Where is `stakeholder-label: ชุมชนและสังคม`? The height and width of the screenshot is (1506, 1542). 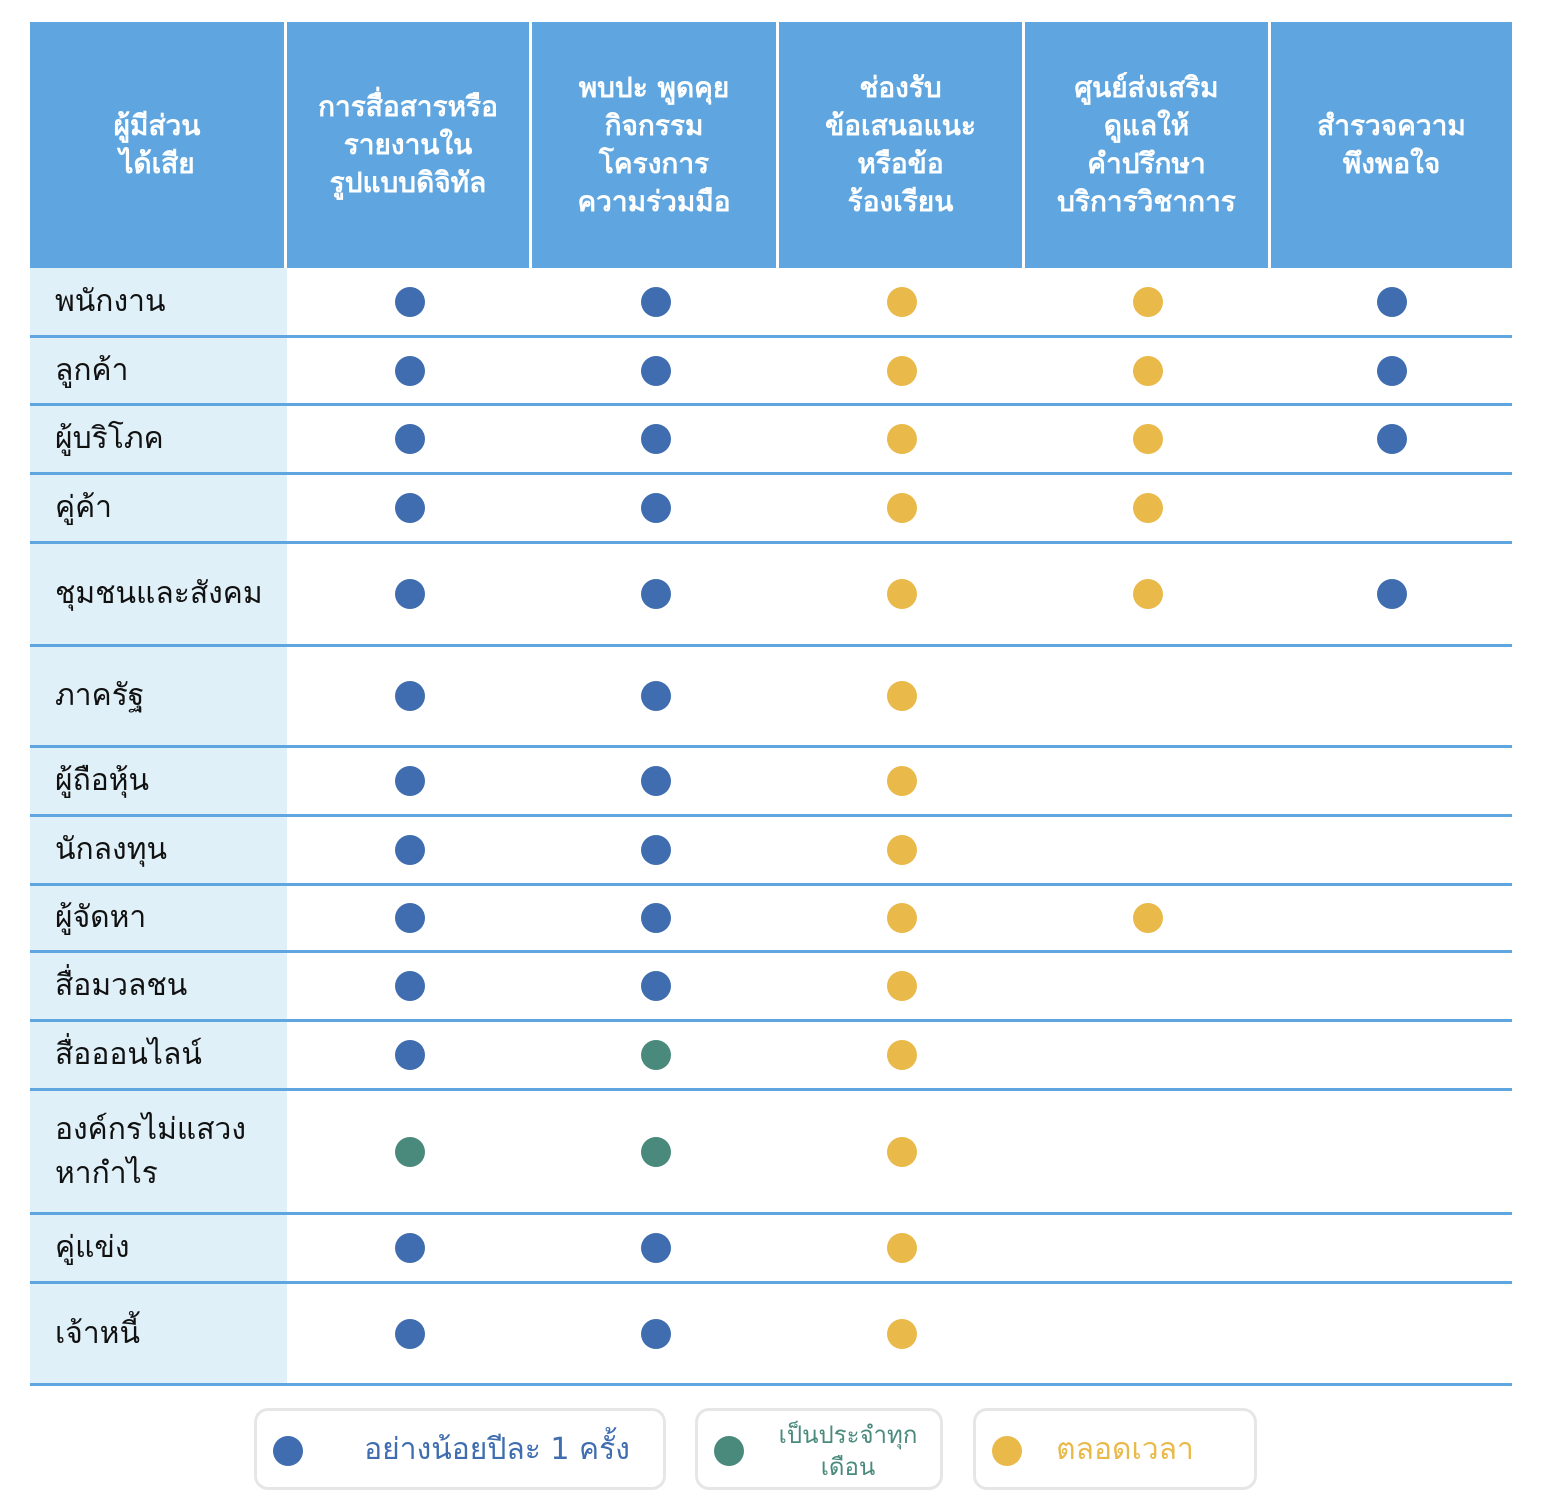
stakeholder-label: ชุมชนและสังคม is located at coordinates (158, 594).